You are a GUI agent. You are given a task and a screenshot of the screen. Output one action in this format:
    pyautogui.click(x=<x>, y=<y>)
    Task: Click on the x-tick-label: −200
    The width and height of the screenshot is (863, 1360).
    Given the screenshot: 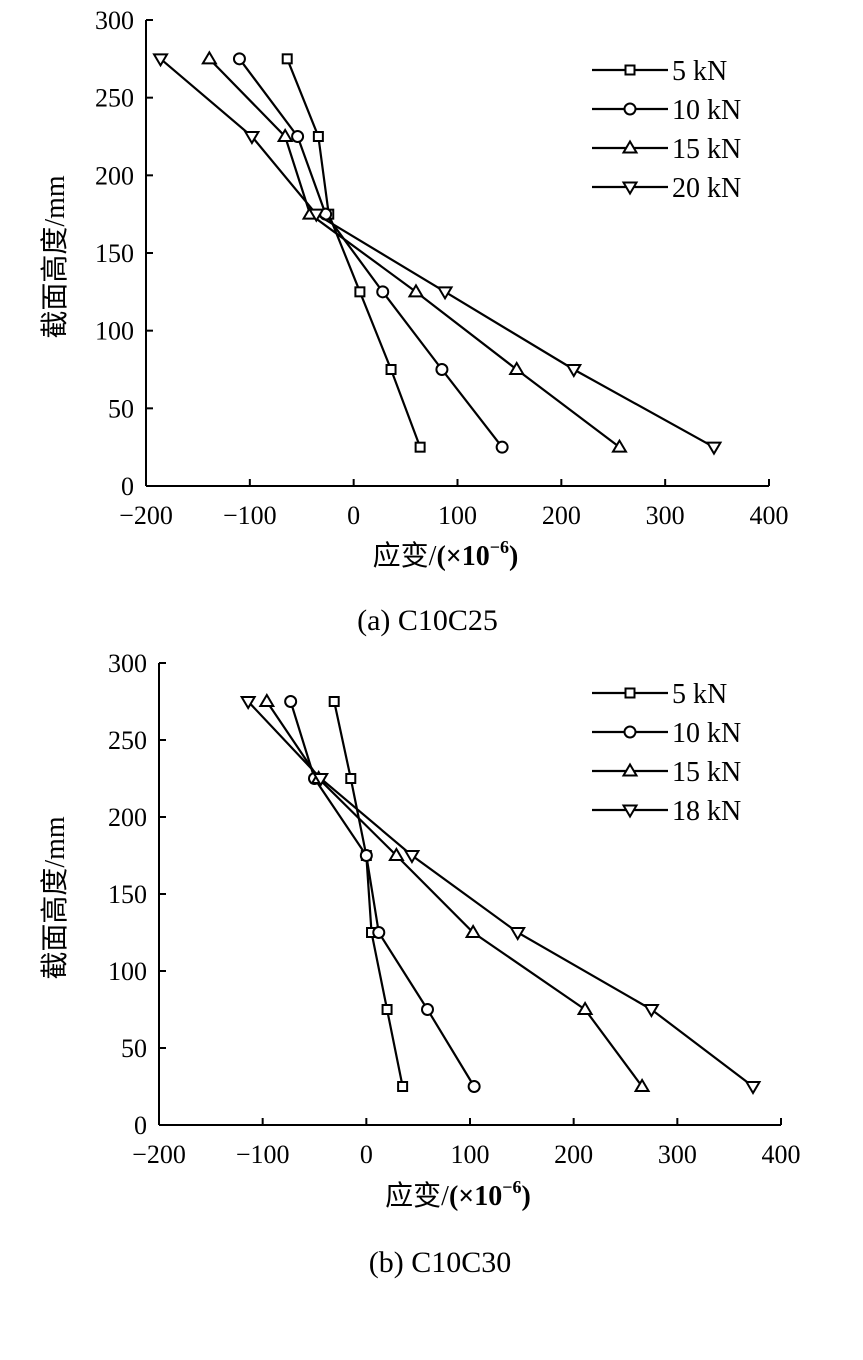 What is the action you would take?
    pyautogui.click(x=159, y=1154)
    